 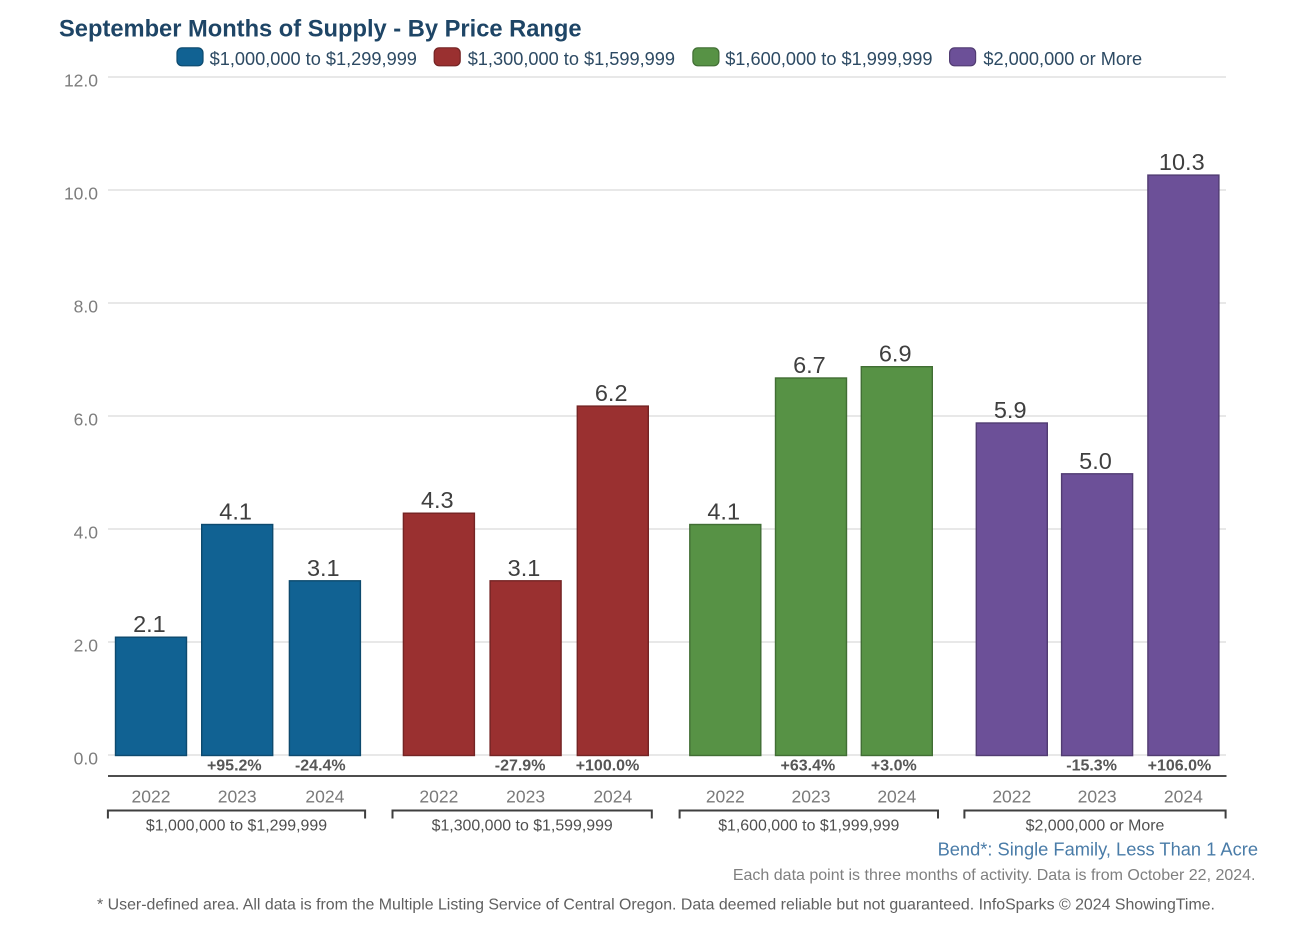 What do you see at coordinates (1091, 766) in the screenshot?
I see `svg-text: -15.3%` at bounding box center [1091, 766].